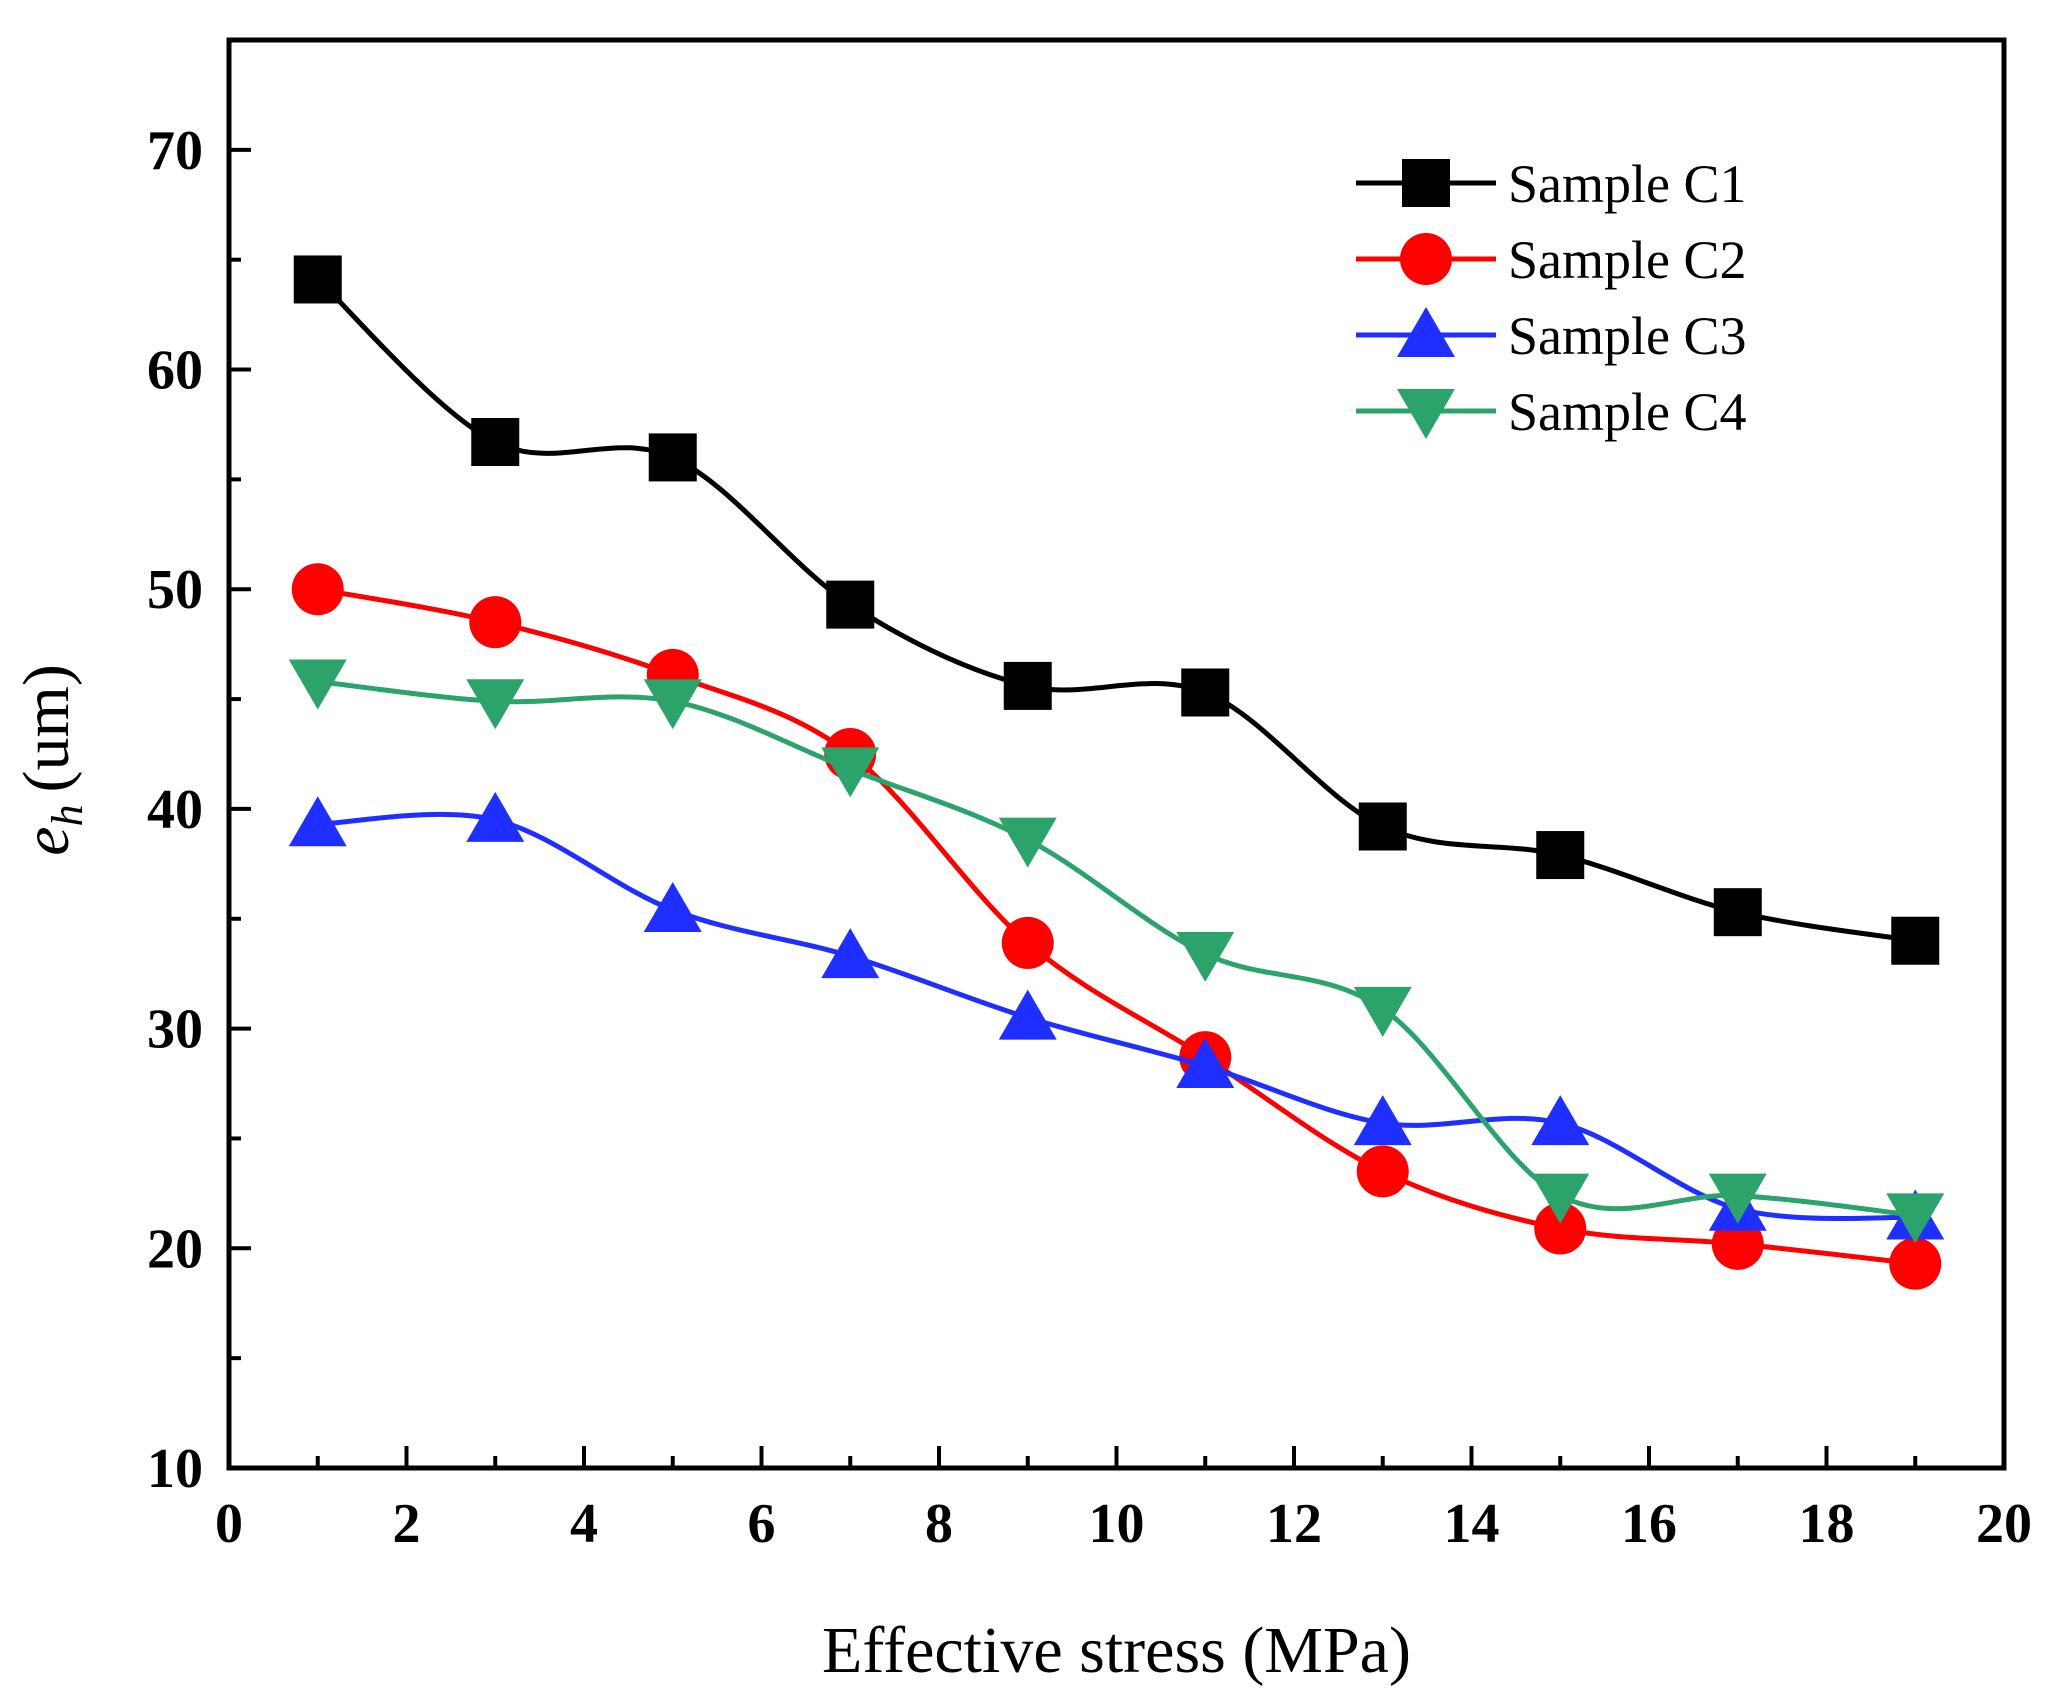  Describe the element at coordinates (175, 151) in the screenshot. I see `y-tick-label: 70` at that location.